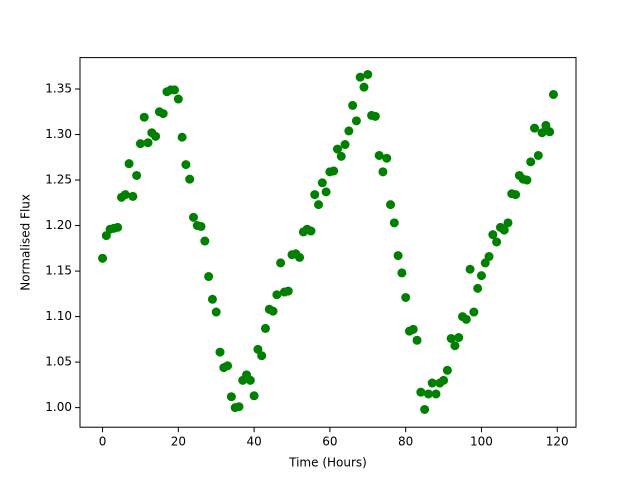 The width and height of the screenshot is (640, 480). Describe the element at coordinates (58, 180) in the screenshot. I see `y-tick-label: 1.25` at that location.